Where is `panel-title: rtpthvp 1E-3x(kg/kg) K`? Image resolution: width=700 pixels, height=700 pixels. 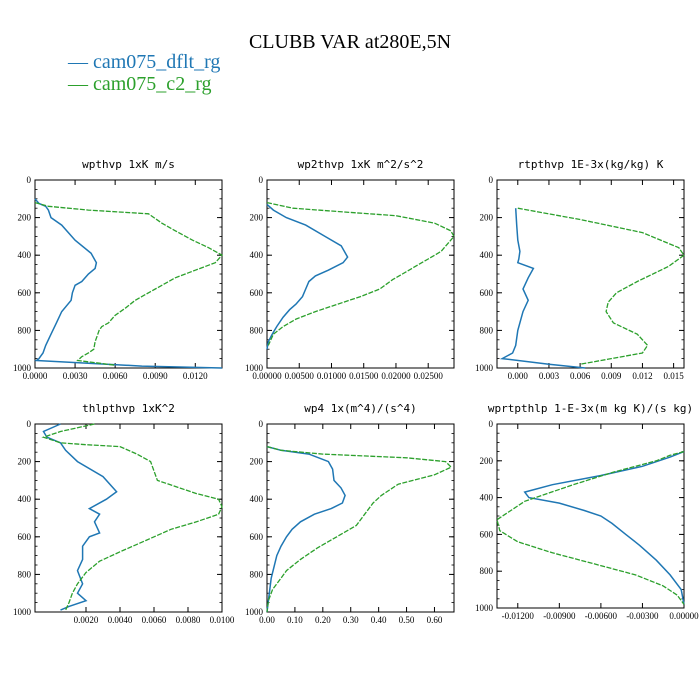
panel-title: rtpthvp 1E-3x(kg/kg) K is located at coordinates (591, 164).